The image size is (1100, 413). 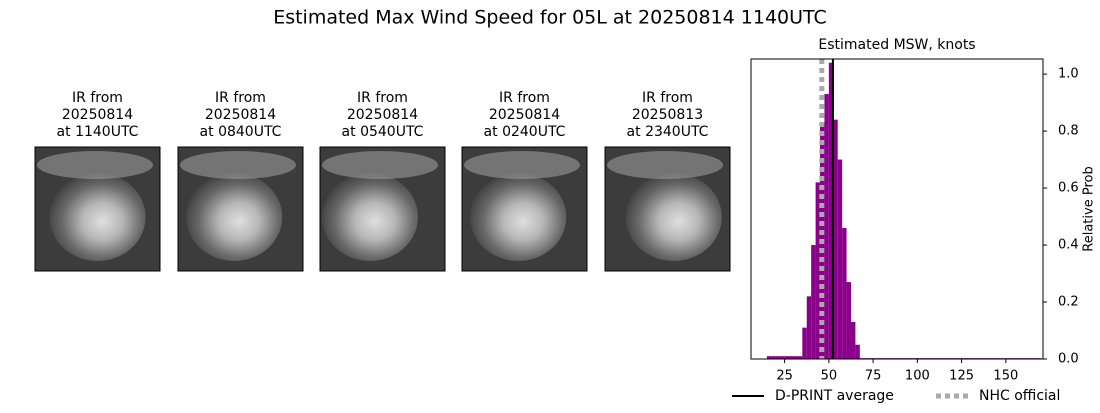 What do you see at coordinates (961, 376) in the screenshot?
I see `x-tick-label: 125` at bounding box center [961, 376].